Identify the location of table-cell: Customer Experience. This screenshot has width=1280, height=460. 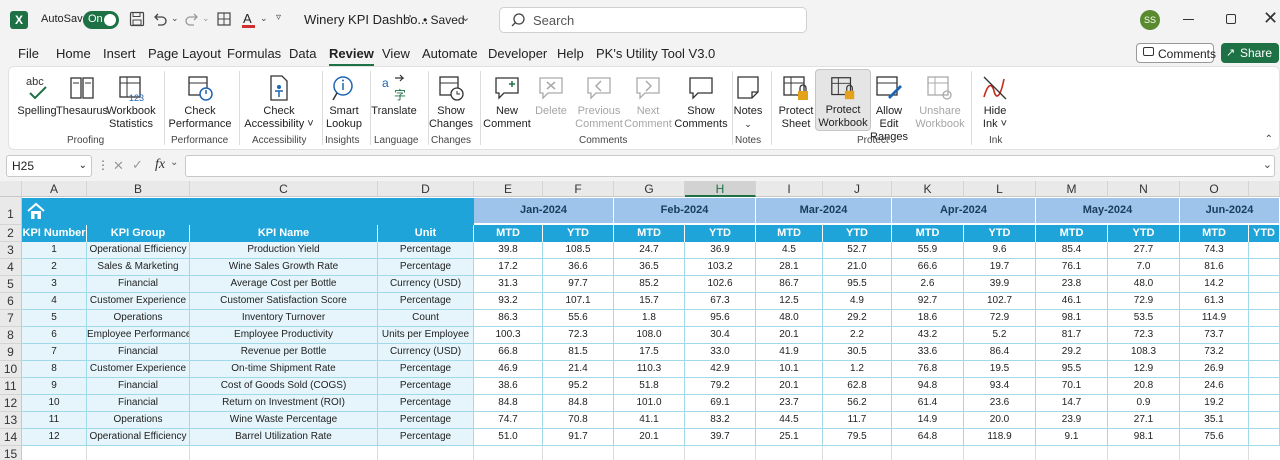
(138, 369).